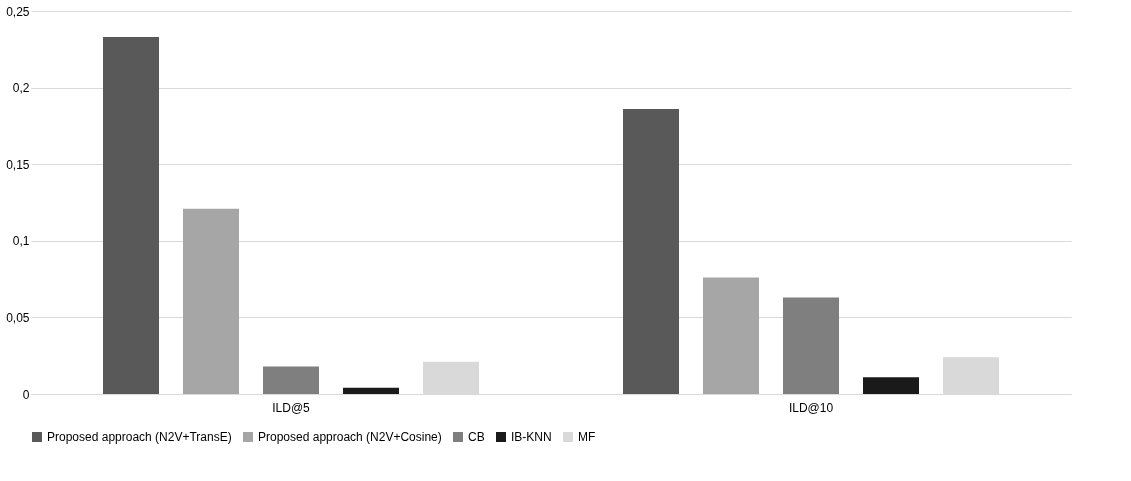 This screenshot has height=481, width=1131. What do you see at coordinates (476, 437) in the screenshot?
I see `legend-label: CB` at bounding box center [476, 437].